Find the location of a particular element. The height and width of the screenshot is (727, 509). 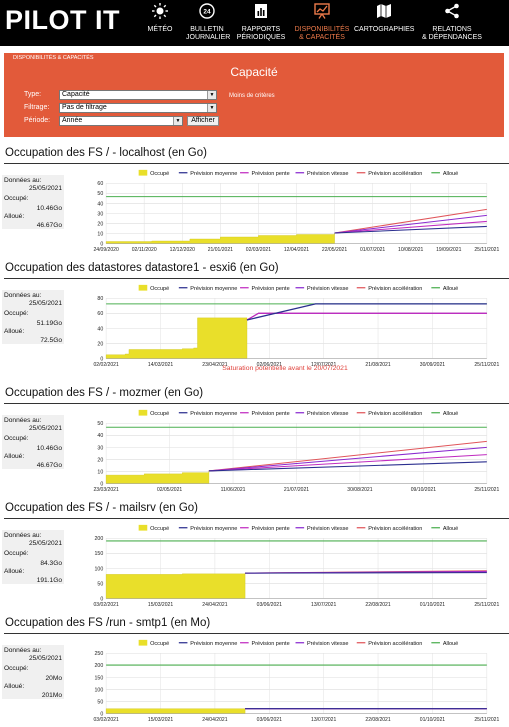

y-tick-label: 50 is located at coordinates (100, 424).